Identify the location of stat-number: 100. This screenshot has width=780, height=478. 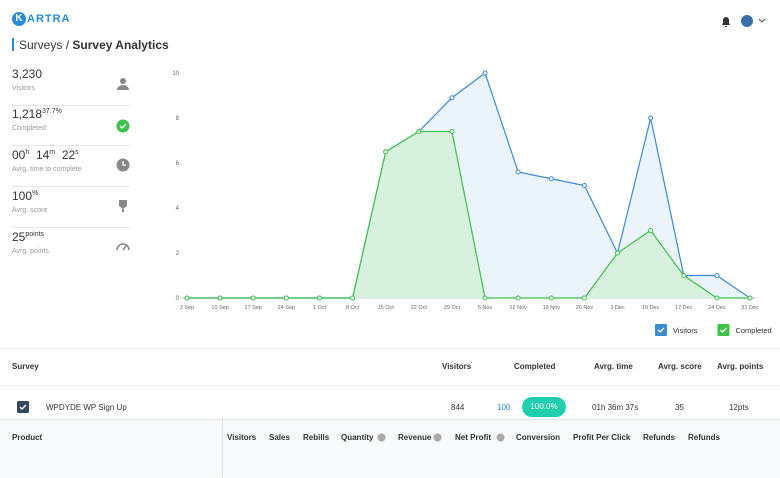
(22, 196).